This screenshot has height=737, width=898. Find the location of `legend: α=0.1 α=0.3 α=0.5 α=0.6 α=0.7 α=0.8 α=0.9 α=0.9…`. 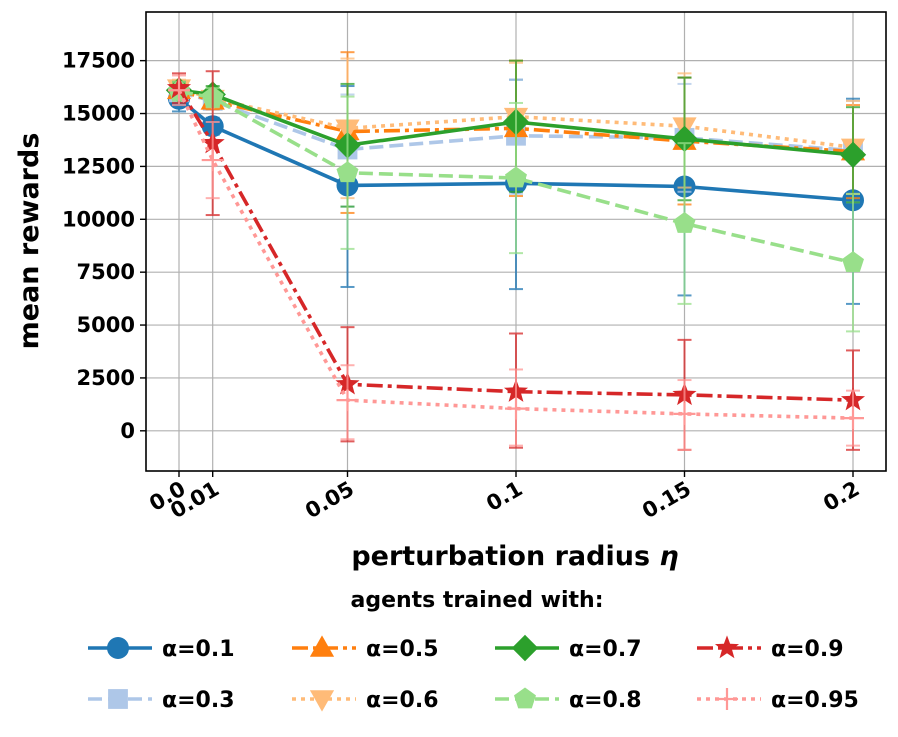

legend: α=0.1 α=0.3 α=0.5 α=0.6 α=0.7 α=0.8 α=0.9 α=0.9… is located at coordinates (473, 673).